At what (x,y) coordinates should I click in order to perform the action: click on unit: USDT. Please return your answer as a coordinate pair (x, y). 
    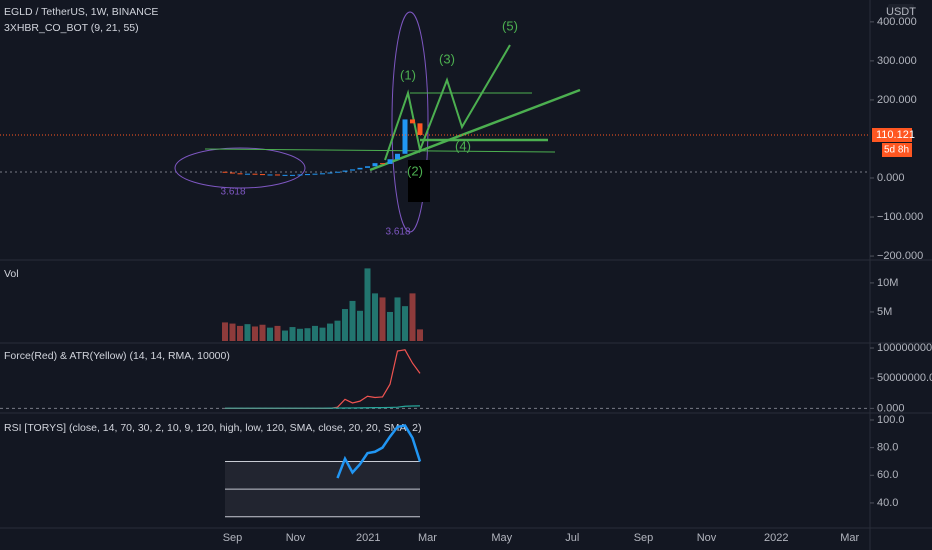
    Looking at the image, I should click on (901, 12).